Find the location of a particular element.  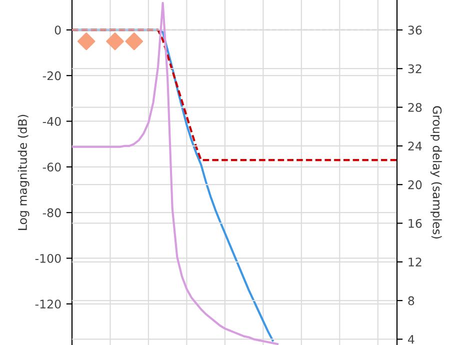

y2-tick-label: 28 is located at coordinates (415, 107).